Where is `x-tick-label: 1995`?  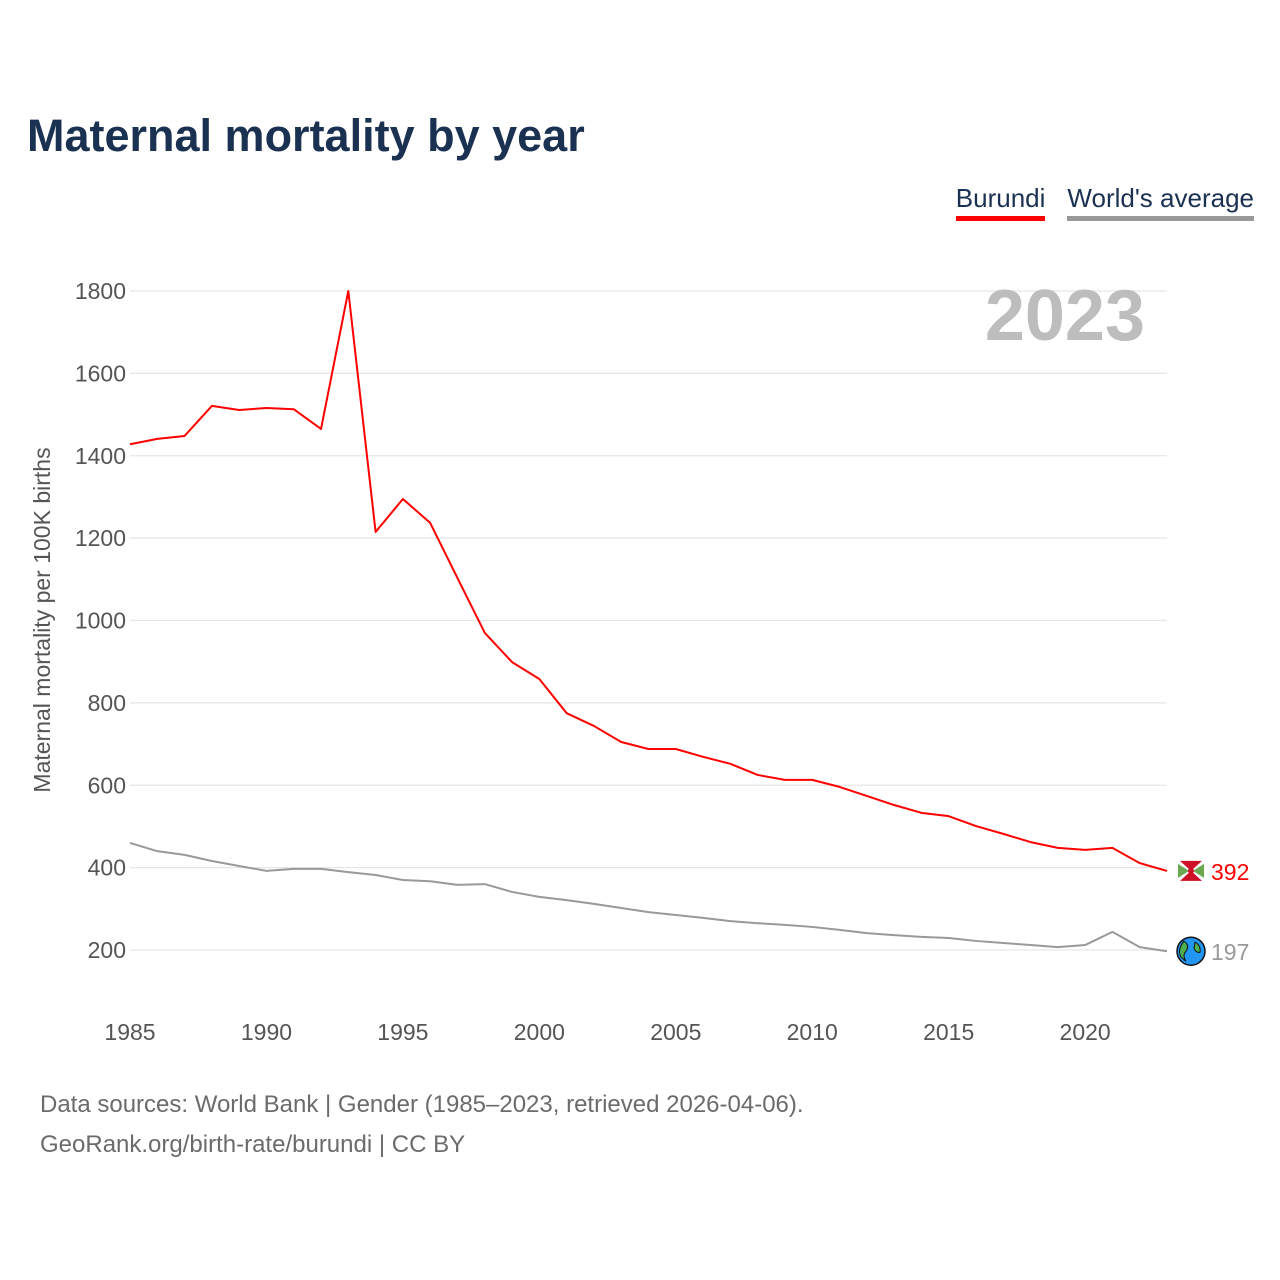
x-tick-label: 1995 is located at coordinates (402, 1032).